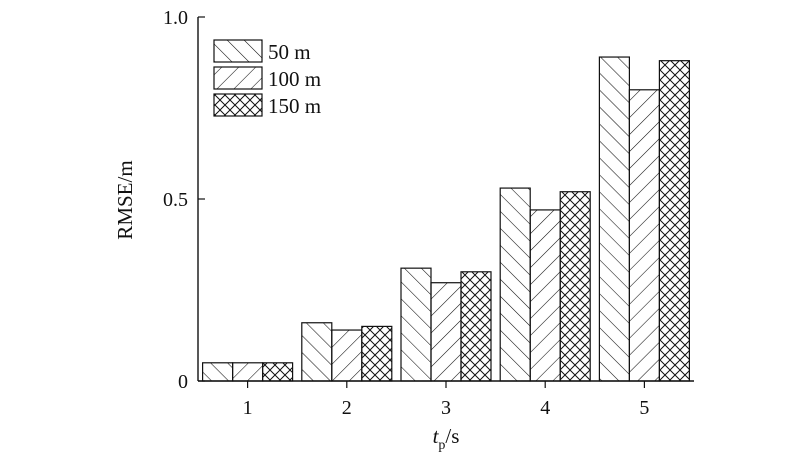 Image resolution: width=800 pixels, height=462 pixels. Describe the element at coordinates (183, 382) in the screenshot. I see `y-tick-label: 0` at that location.